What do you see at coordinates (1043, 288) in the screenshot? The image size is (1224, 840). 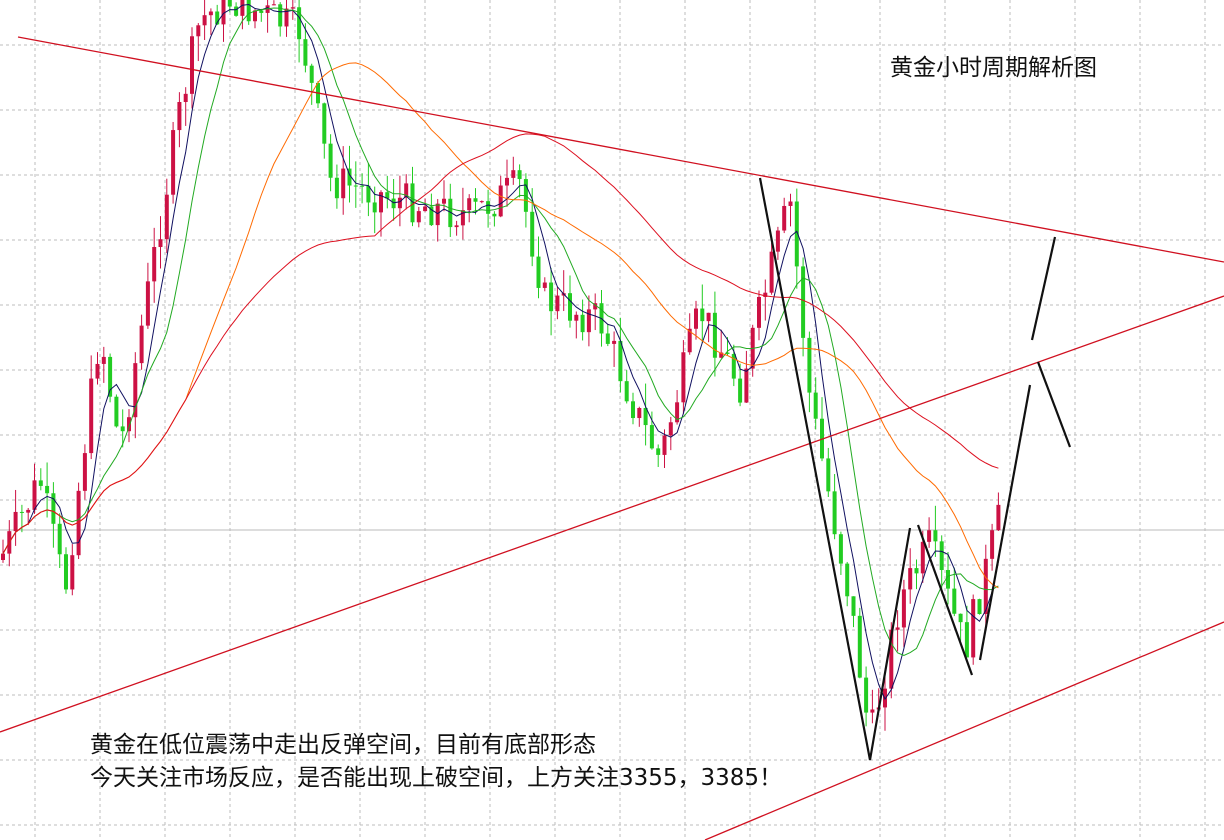 I see `projection-up` at bounding box center [1043, 288].